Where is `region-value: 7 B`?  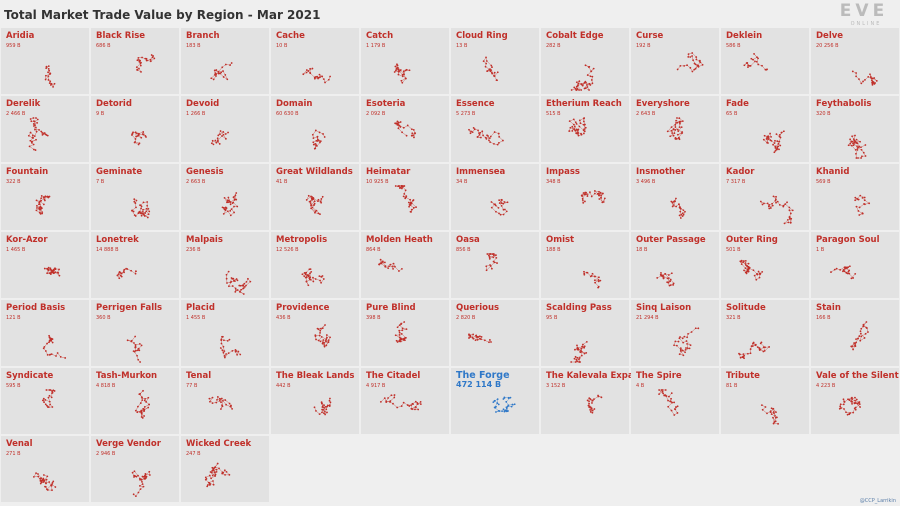 region-value: 7 B is located at coordinates (100, 182).